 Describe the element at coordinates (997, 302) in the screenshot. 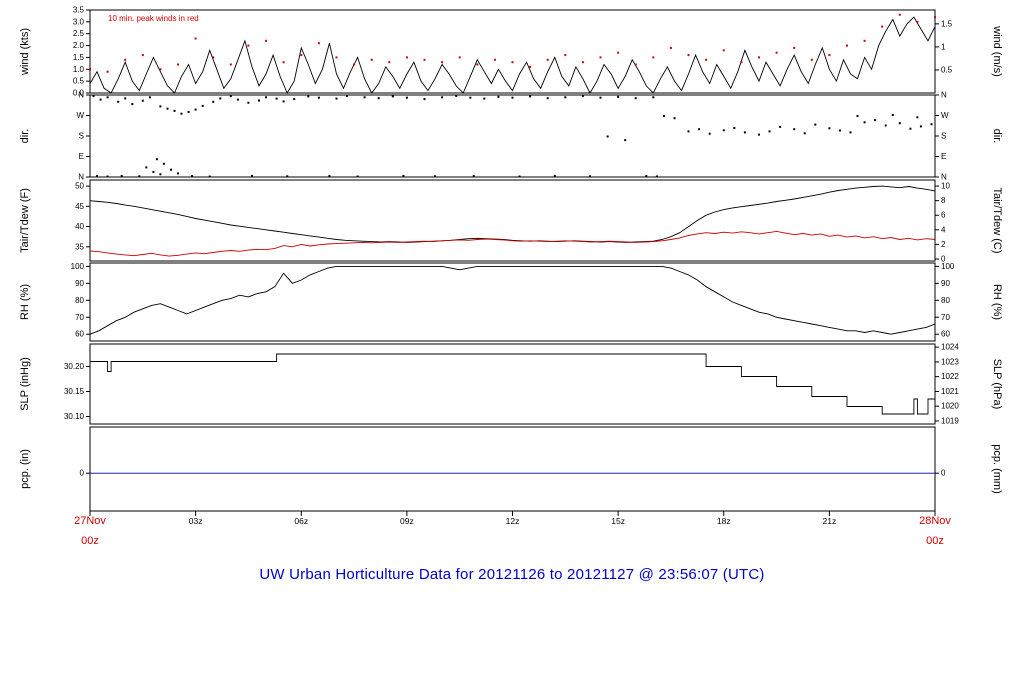

I see `axis-label-right: RH (%)` at that location.